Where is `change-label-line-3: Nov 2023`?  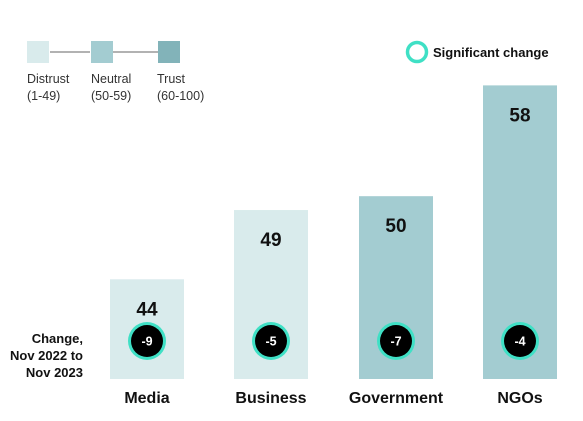 change-label-line-3: Nov 2023 is located at coordinates (54, 372).